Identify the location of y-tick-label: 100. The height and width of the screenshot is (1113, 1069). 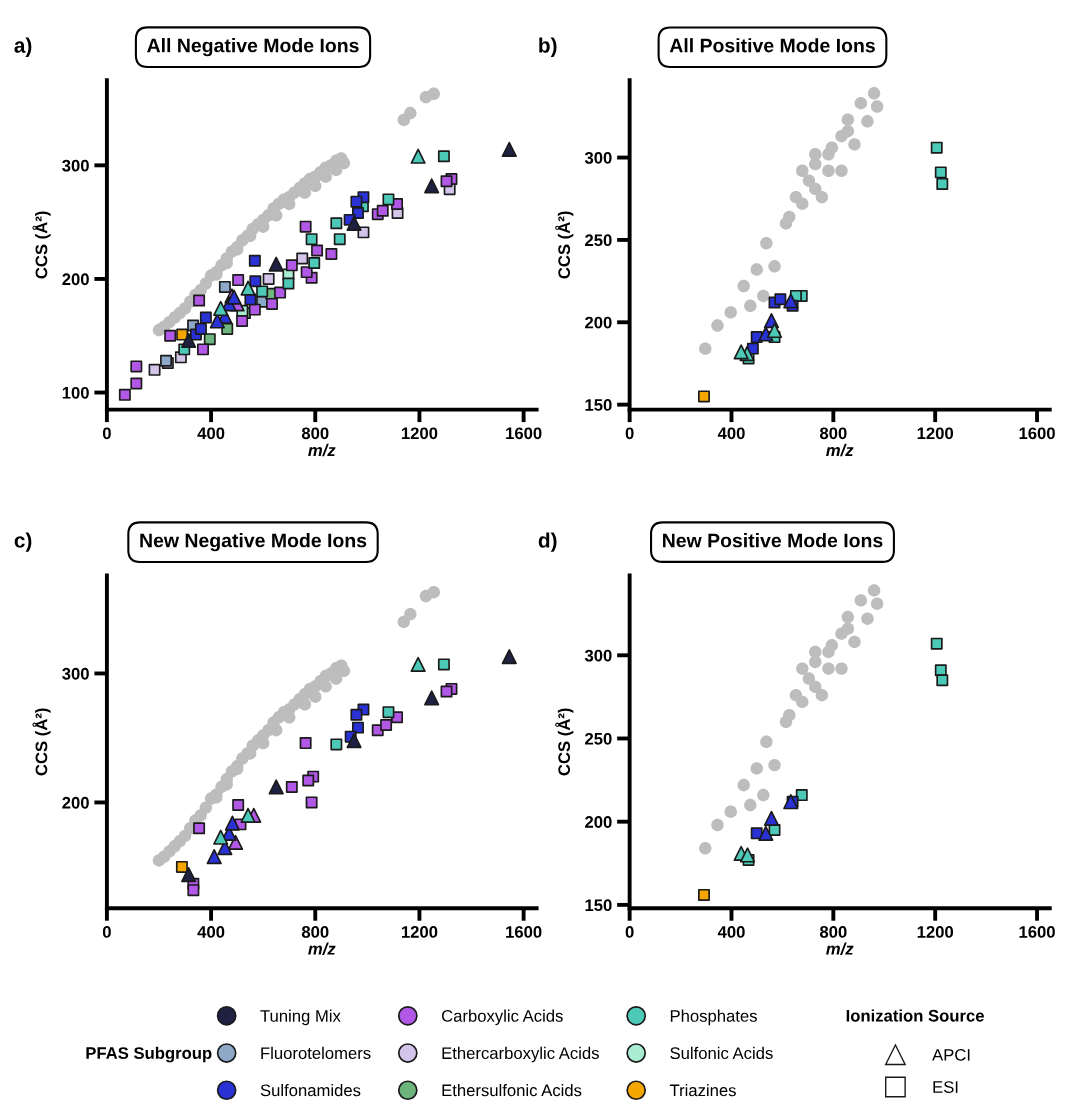
(75, 392).